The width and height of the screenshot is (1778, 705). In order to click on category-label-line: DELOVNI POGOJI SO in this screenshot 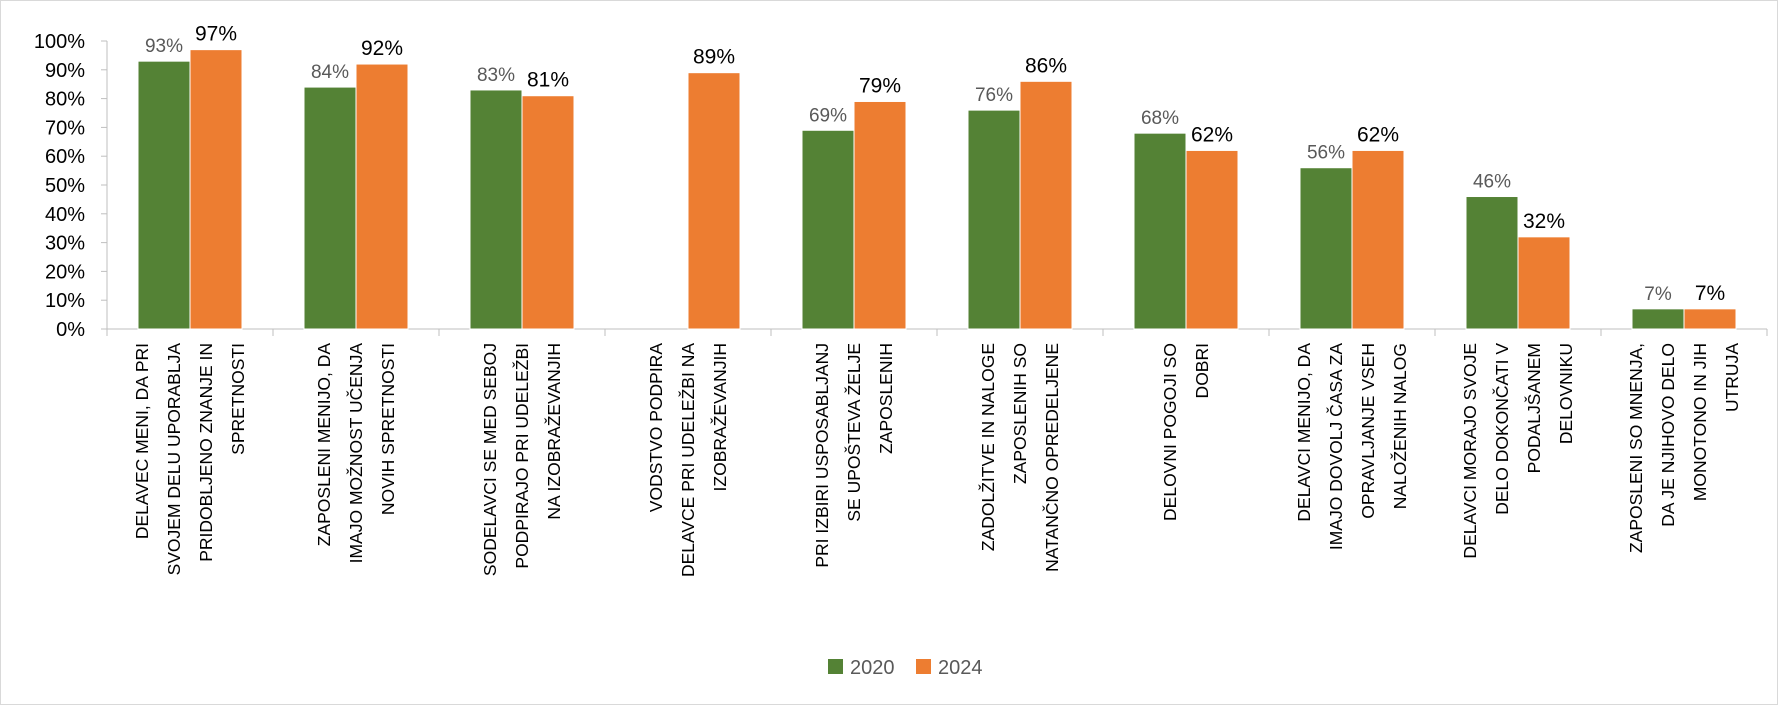, I will do `click(1170, 432)`.